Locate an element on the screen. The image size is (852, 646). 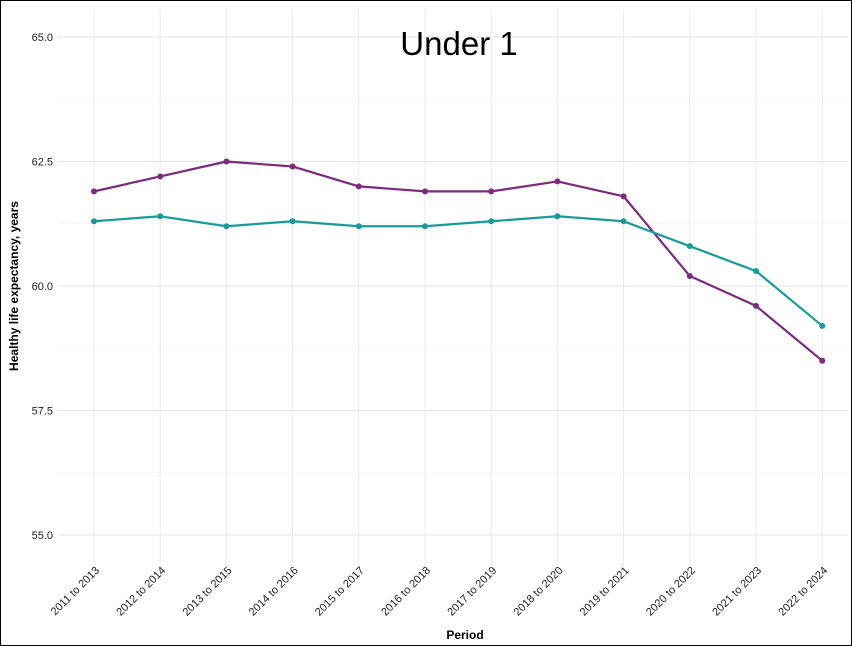
x-tick-label: 2013 to 2015 is located at coordinates (208, 592).